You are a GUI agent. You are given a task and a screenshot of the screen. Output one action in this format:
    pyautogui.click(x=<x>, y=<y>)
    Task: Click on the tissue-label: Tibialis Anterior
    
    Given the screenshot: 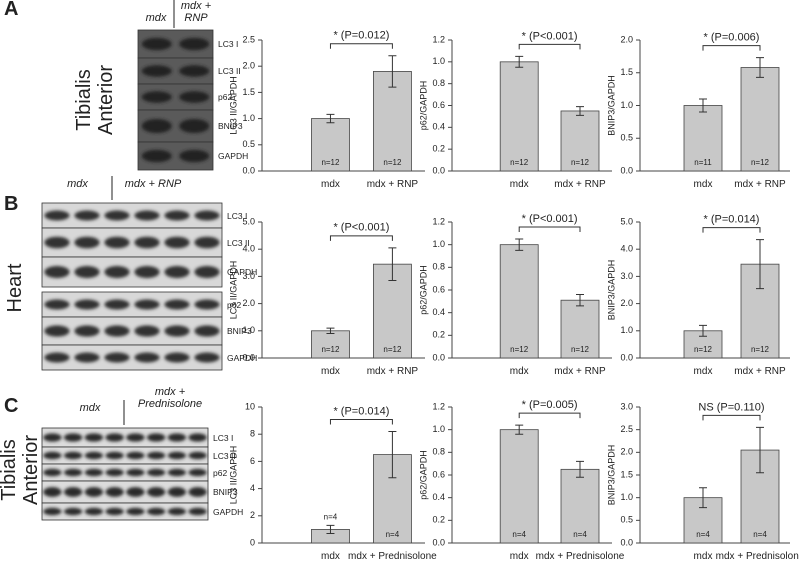 What is the action you would take?
    pyautogui.click(x=21, y=470)
    